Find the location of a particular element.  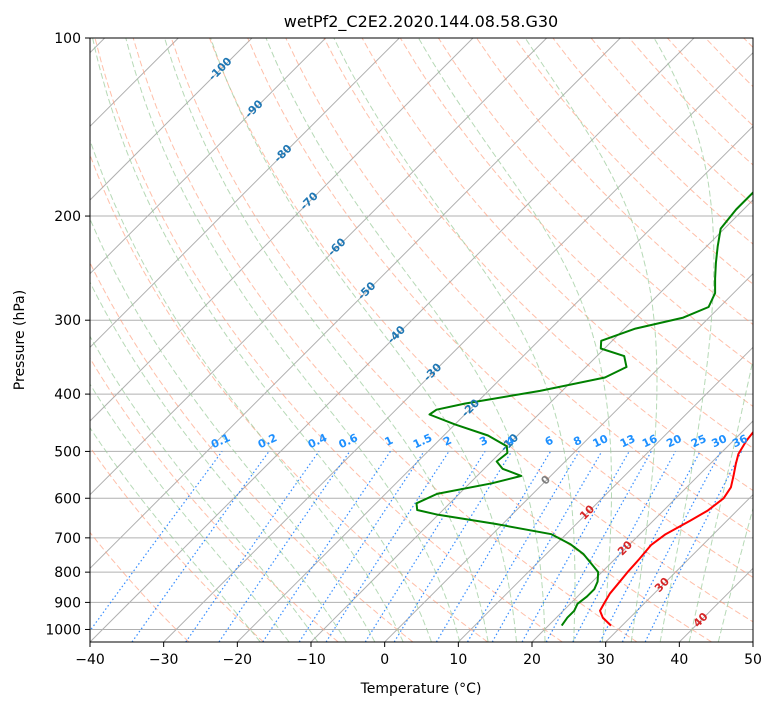

temperature-line is located at coordinates (676, 528).